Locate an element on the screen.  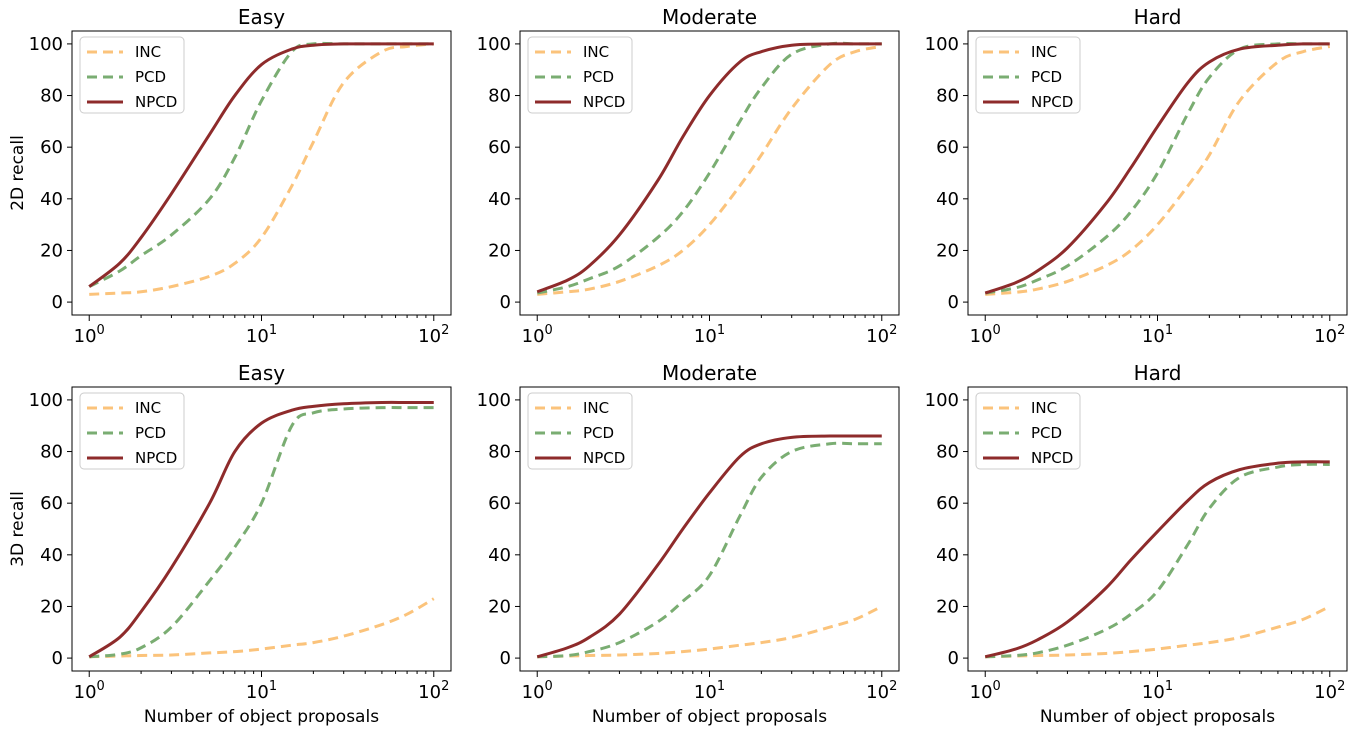
panel-title: Hard is located at coordinates (1158, 373).